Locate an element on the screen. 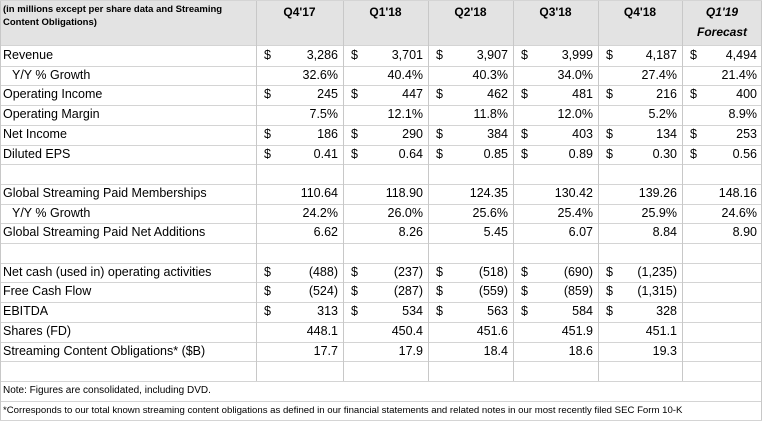 This screenshot has width=762, height=421. cell-value: 462 is located at coordinates (497, 94).